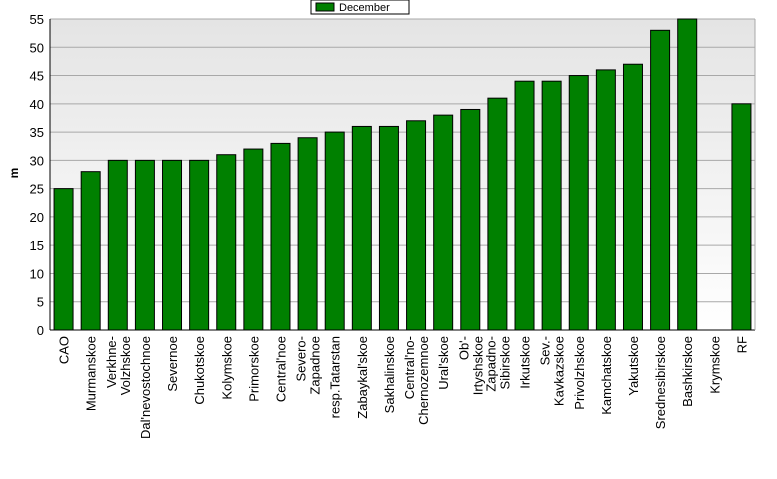 The image size is (777, 479). I want to click on x-tick-label: Ob'- Irtyshskoe, so click(470, 365).